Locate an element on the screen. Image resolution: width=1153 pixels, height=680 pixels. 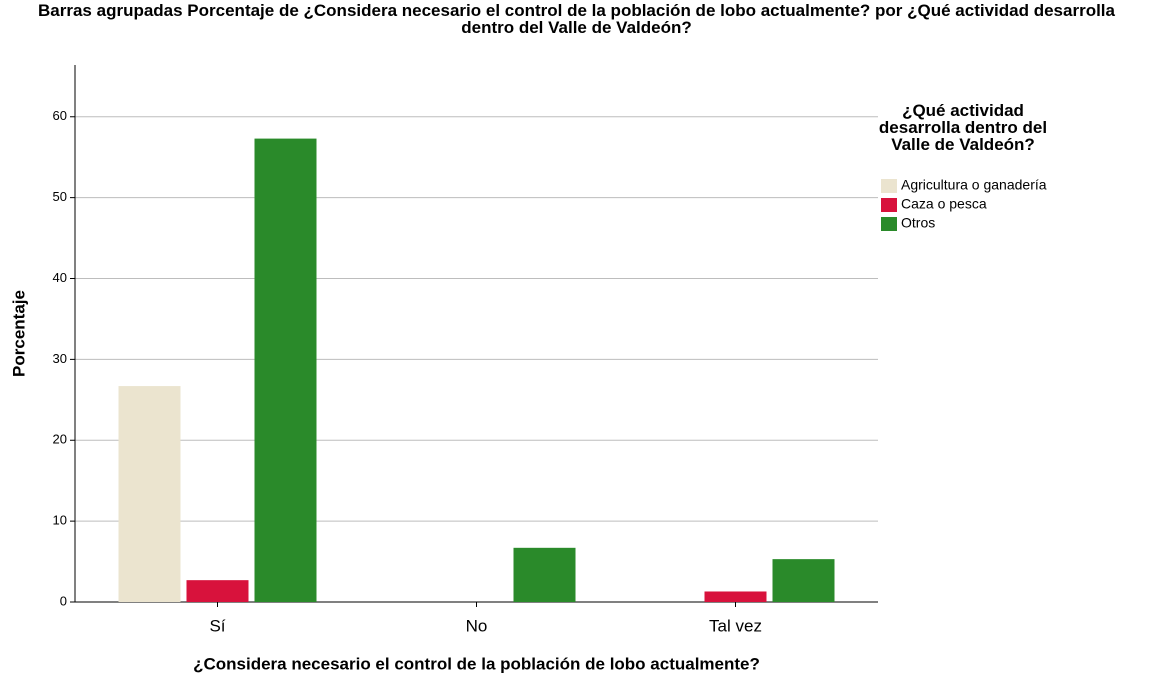
x-tick-label: Sí is located at coordinates (217, 625).